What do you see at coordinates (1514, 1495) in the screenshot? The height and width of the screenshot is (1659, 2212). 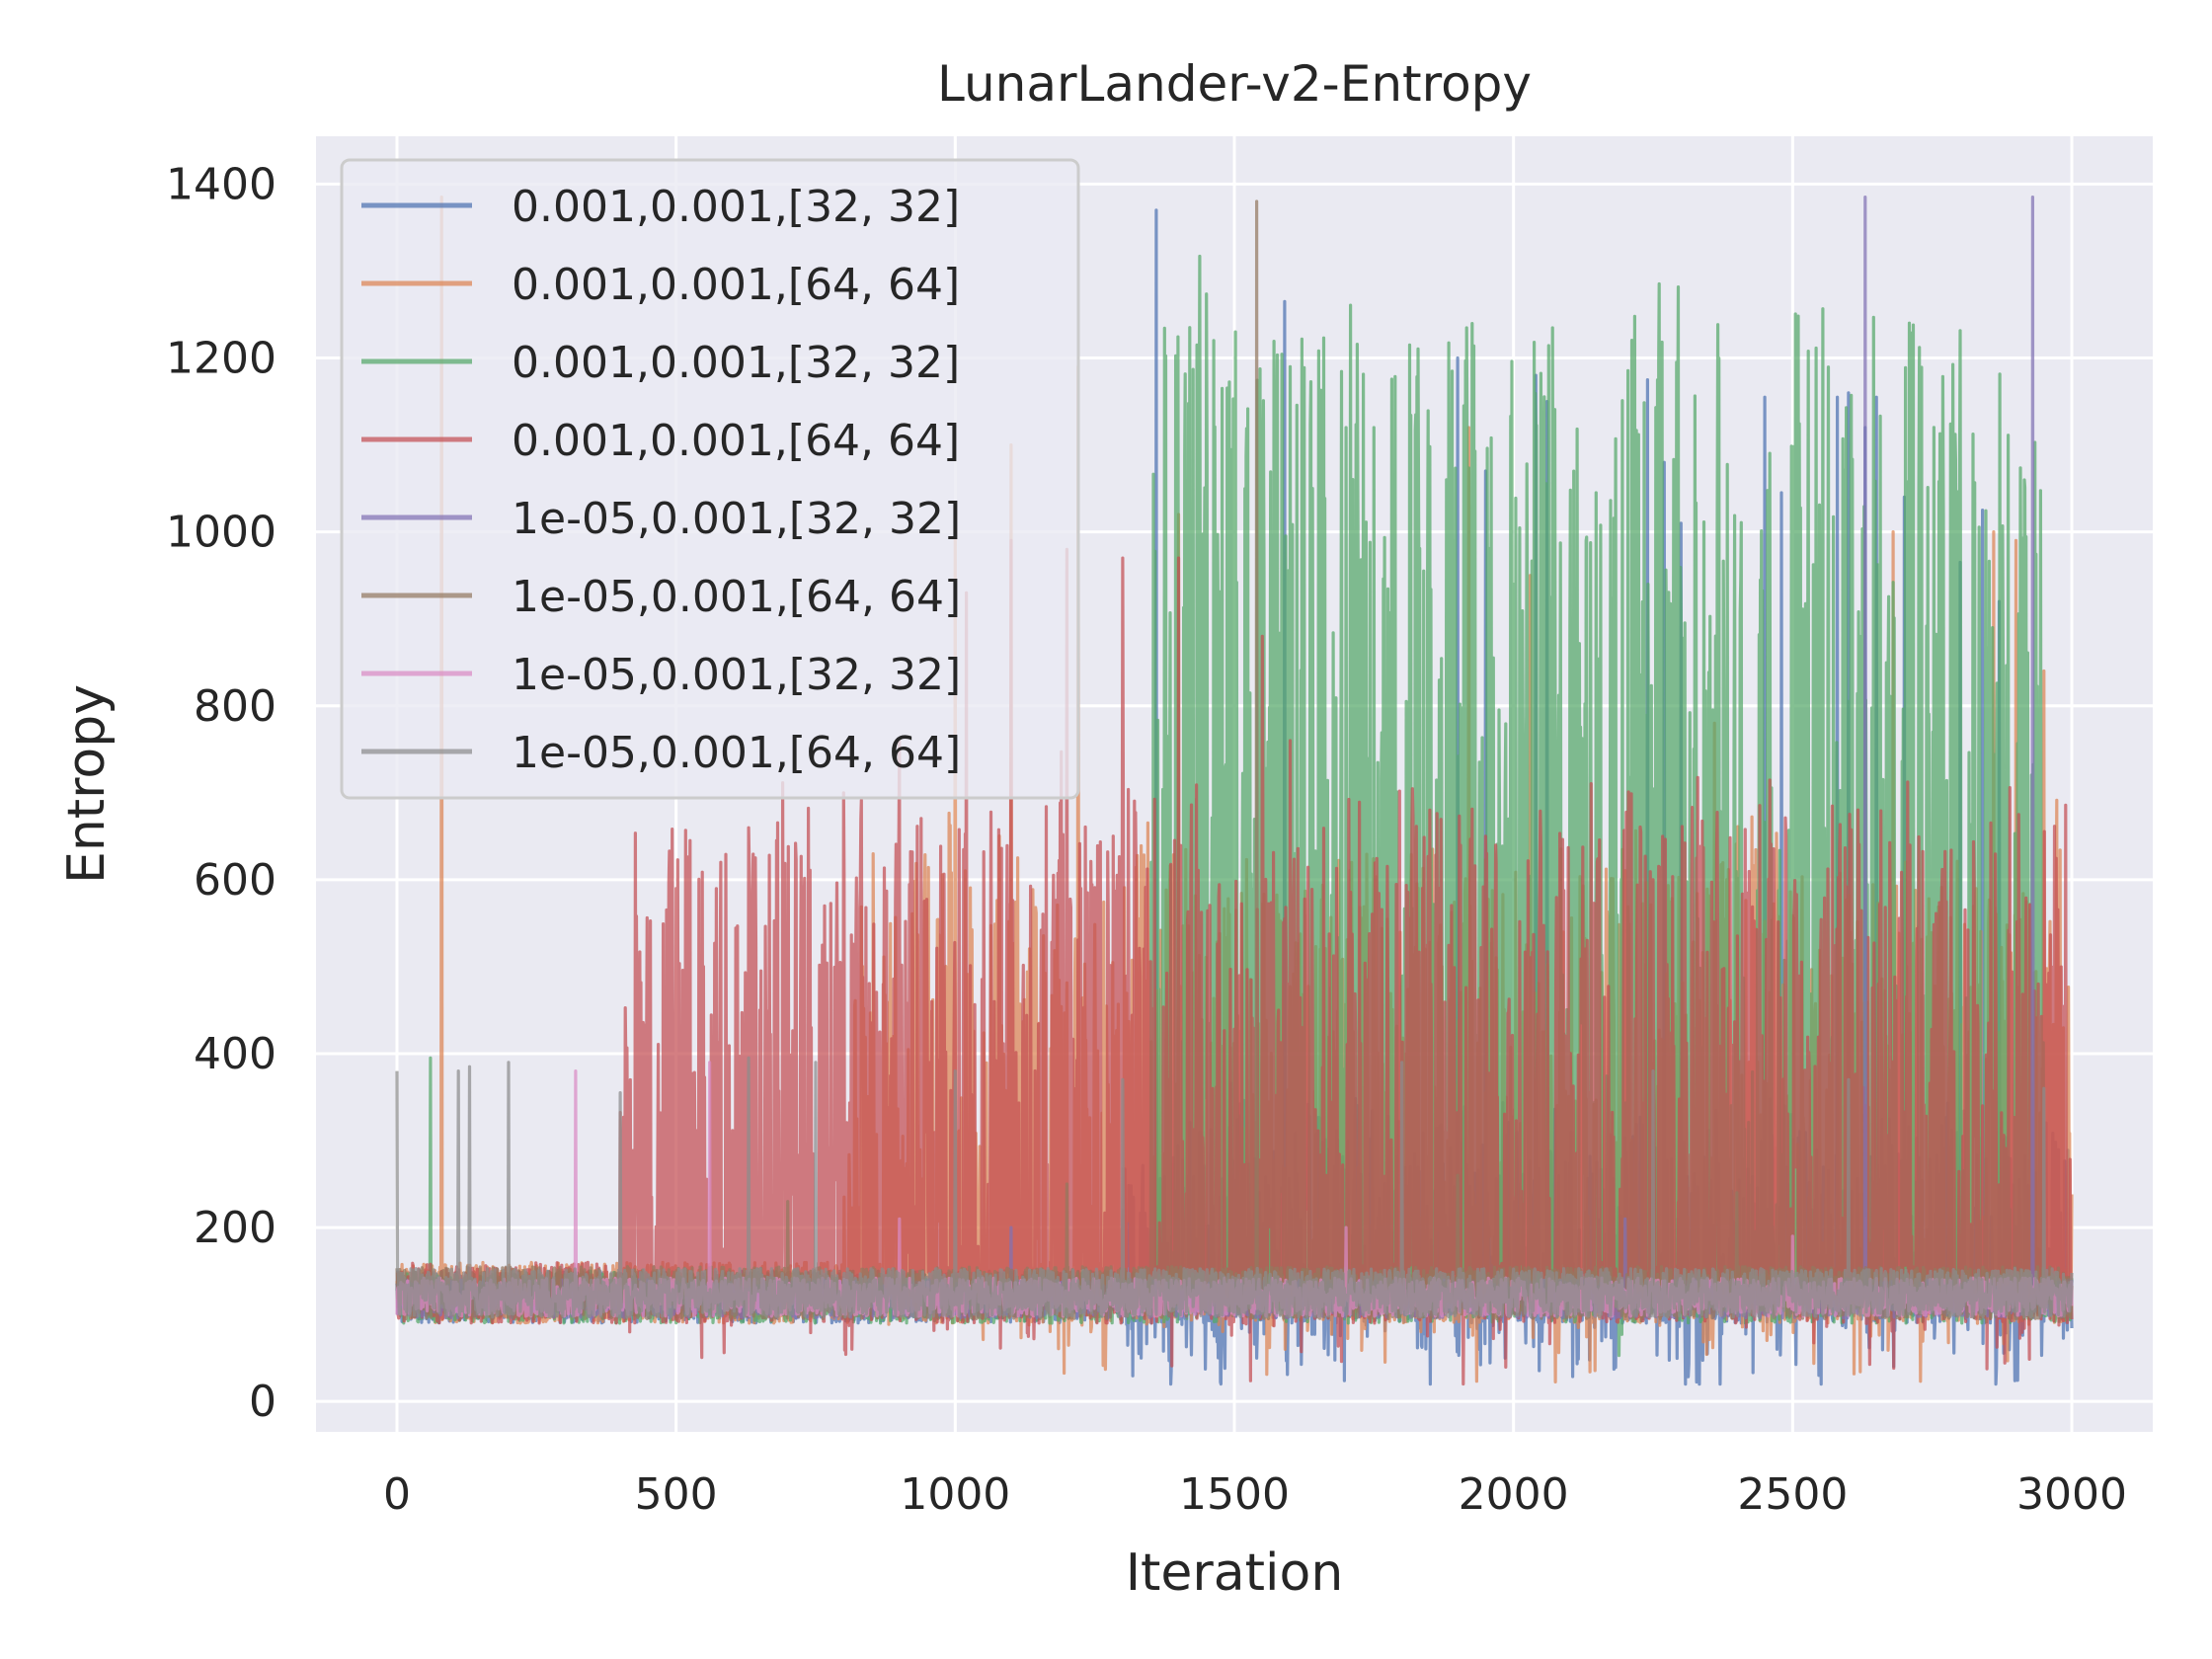 I see `x-tick-label: 2000` at bounding box center [1514, 1495].